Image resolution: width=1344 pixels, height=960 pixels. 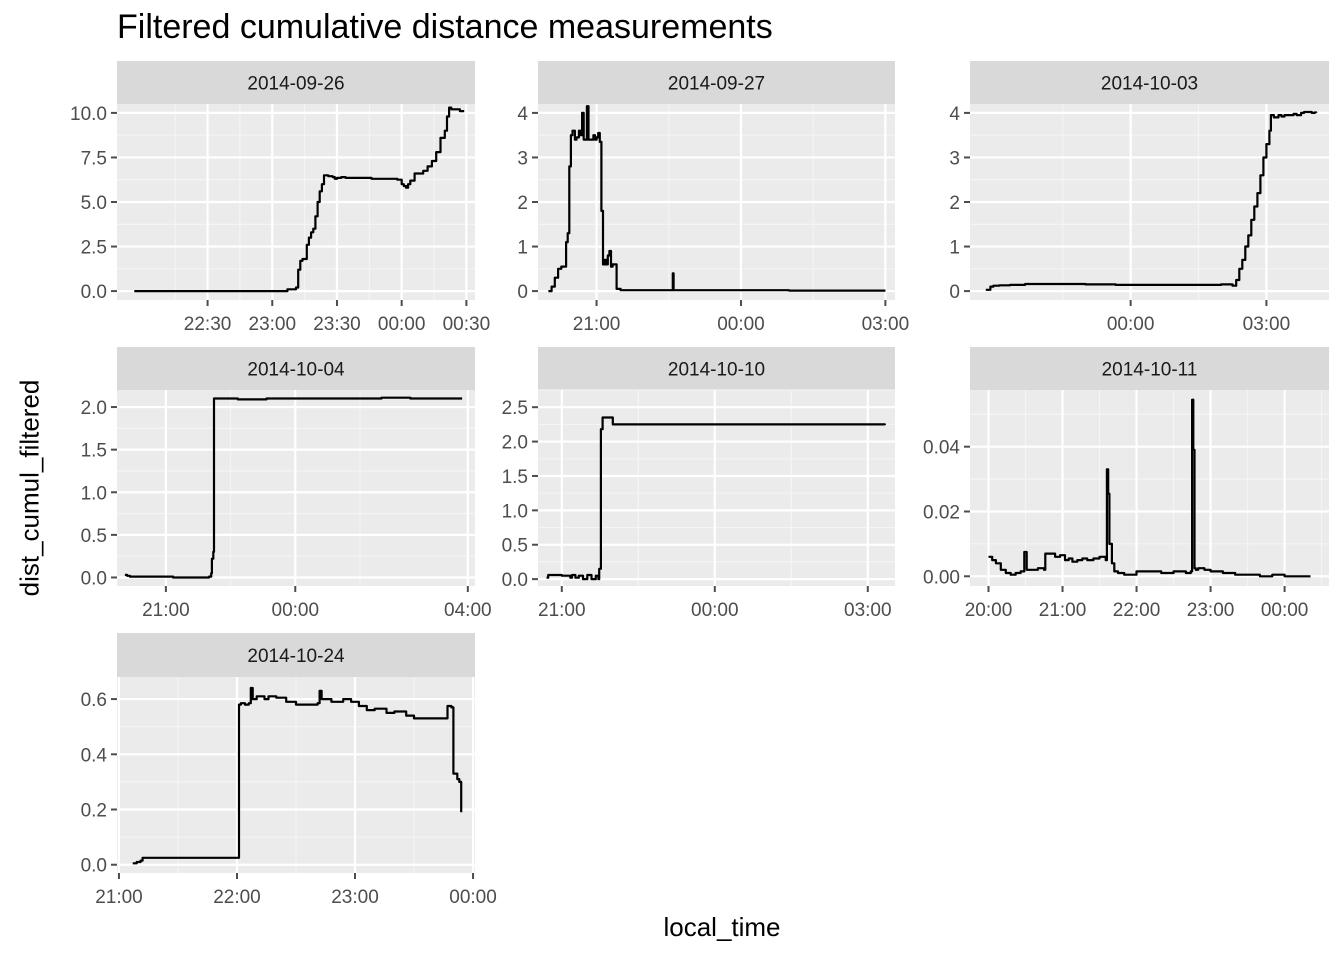 What do you see at coordinates (88, 114) in the screenshot?
I see `y-tick-label: 10.0` at bounding box center [88, 114].